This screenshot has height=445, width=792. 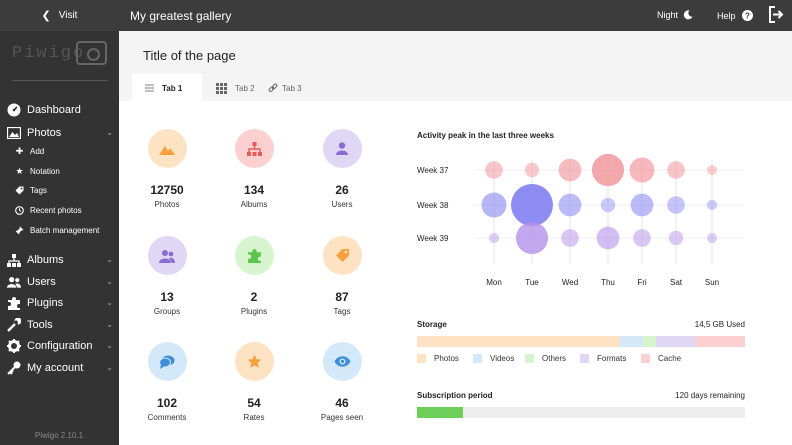 What do you see at coordinates (433, 238) in the screenshot?
I see `y-tick-label: Week 39` at bounding box center [433, 238].